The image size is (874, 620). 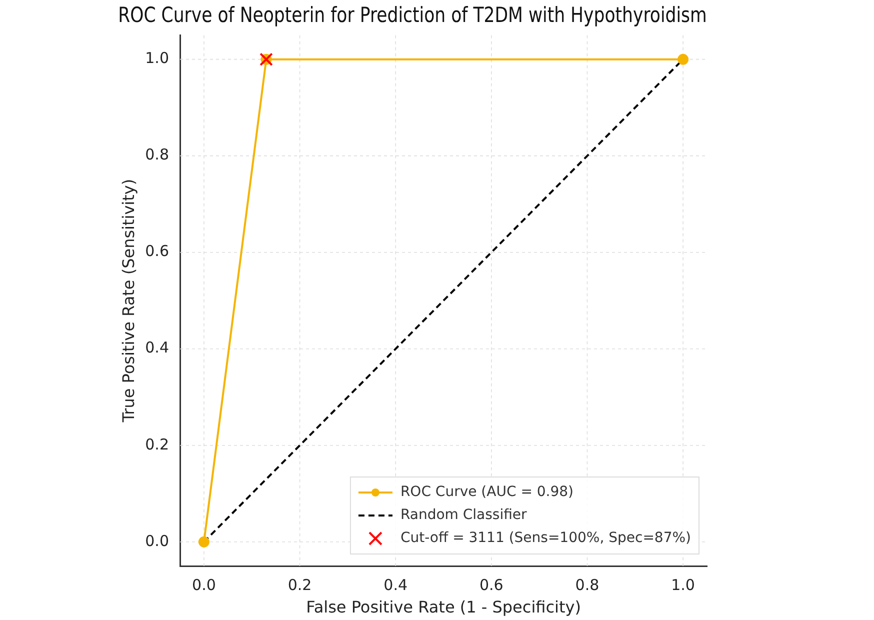 What do you see at coordinates (464, 515) in the screenshot?
I see `legend-label: Random Classifier` at bounding box center [464, 515].